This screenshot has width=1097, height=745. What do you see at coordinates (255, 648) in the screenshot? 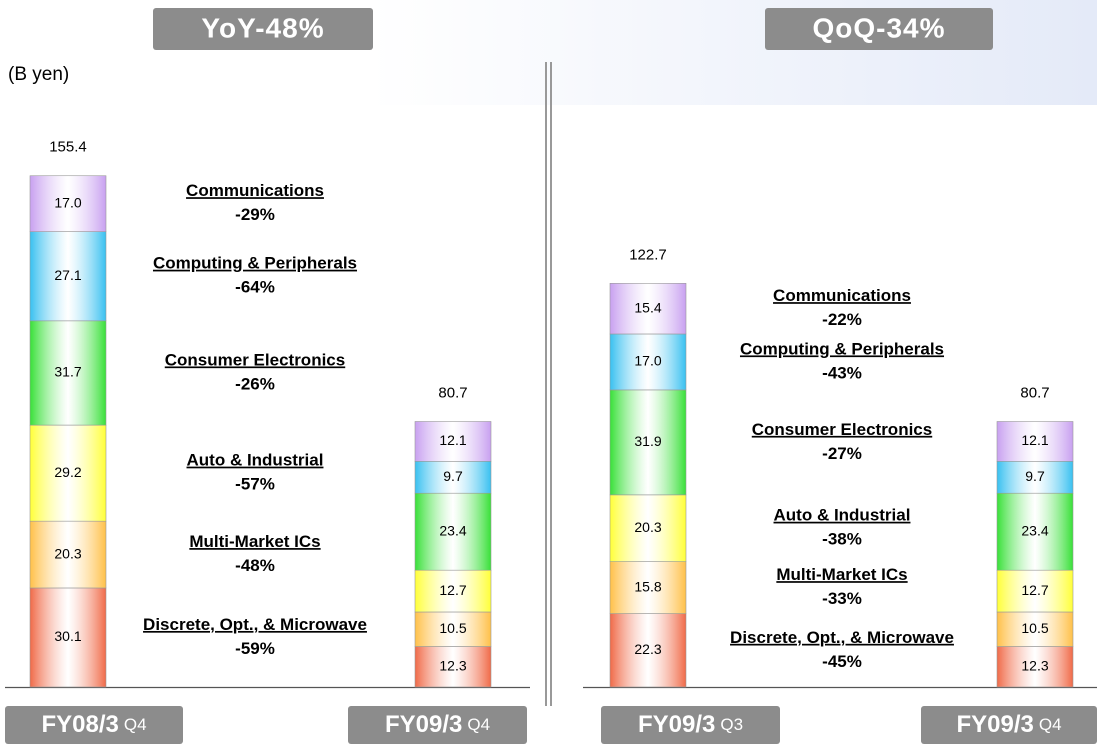
I see `change-label: -59%` at bounding box center [255, 648].